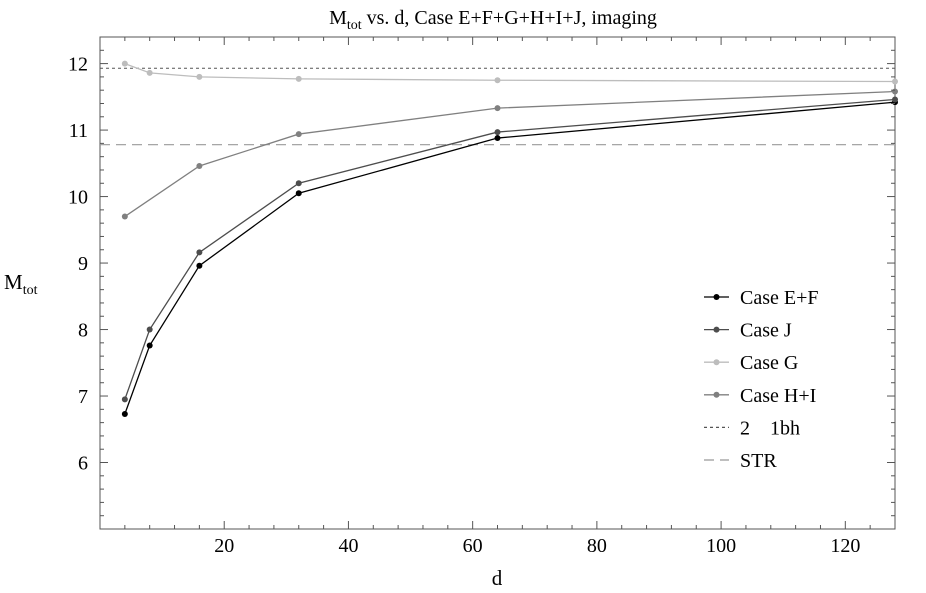 This screenshot has width=926, height=593. I want to click on x-tick-label-2: 60, so click(473, 546).